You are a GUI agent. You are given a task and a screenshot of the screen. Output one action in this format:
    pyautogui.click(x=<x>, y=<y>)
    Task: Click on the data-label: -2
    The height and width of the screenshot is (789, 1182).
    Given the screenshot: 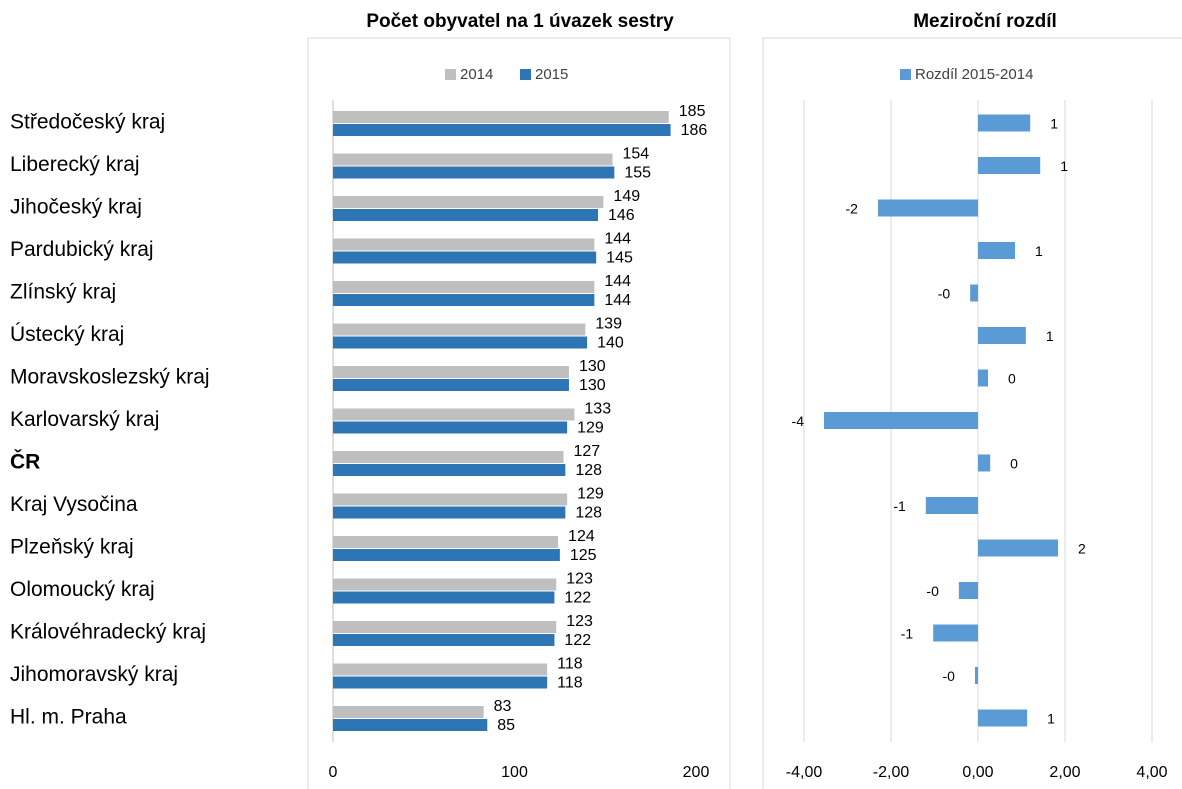 What is the action you would take?
    pyautogui.click(x=851, y=209)
    